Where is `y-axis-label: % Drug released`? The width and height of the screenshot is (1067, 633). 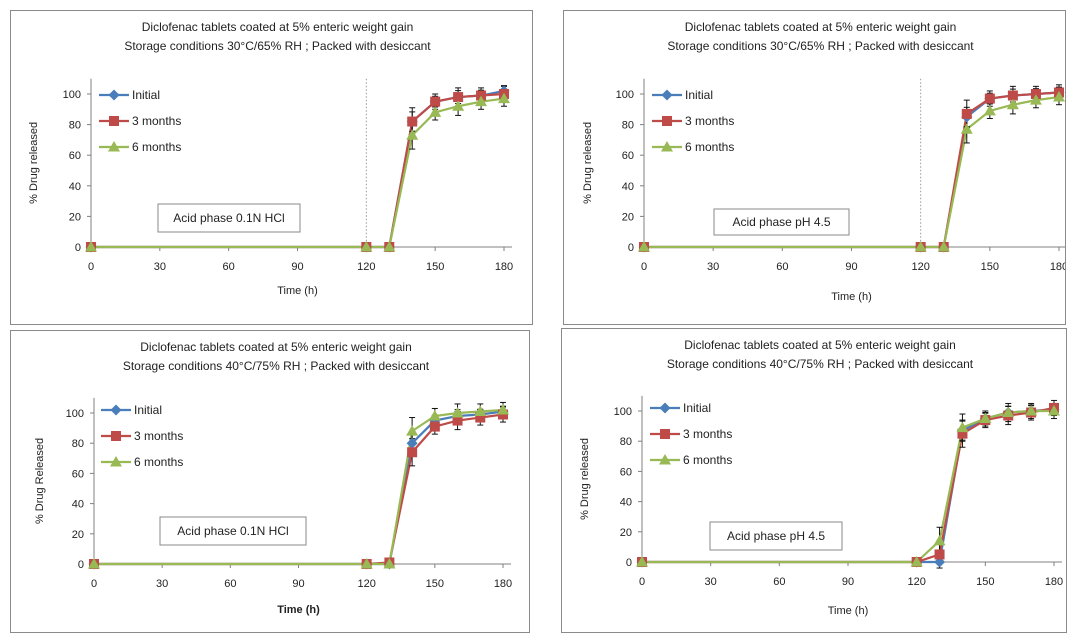
y-axis-label: % Drug released is located at coordinates (34, 163).